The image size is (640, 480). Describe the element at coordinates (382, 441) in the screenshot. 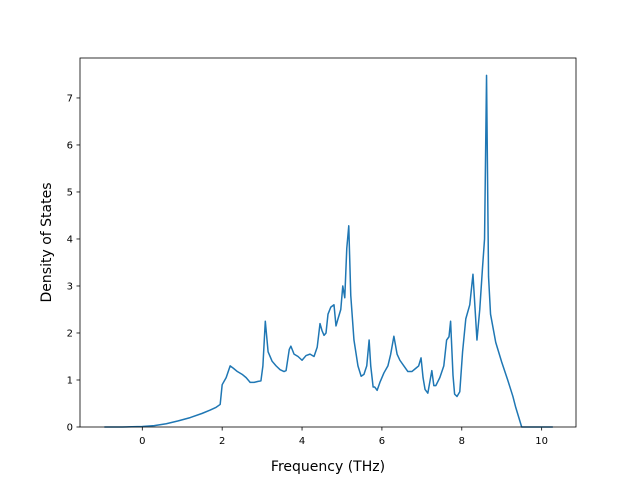

I see `x-tick-label: 6` at that location.